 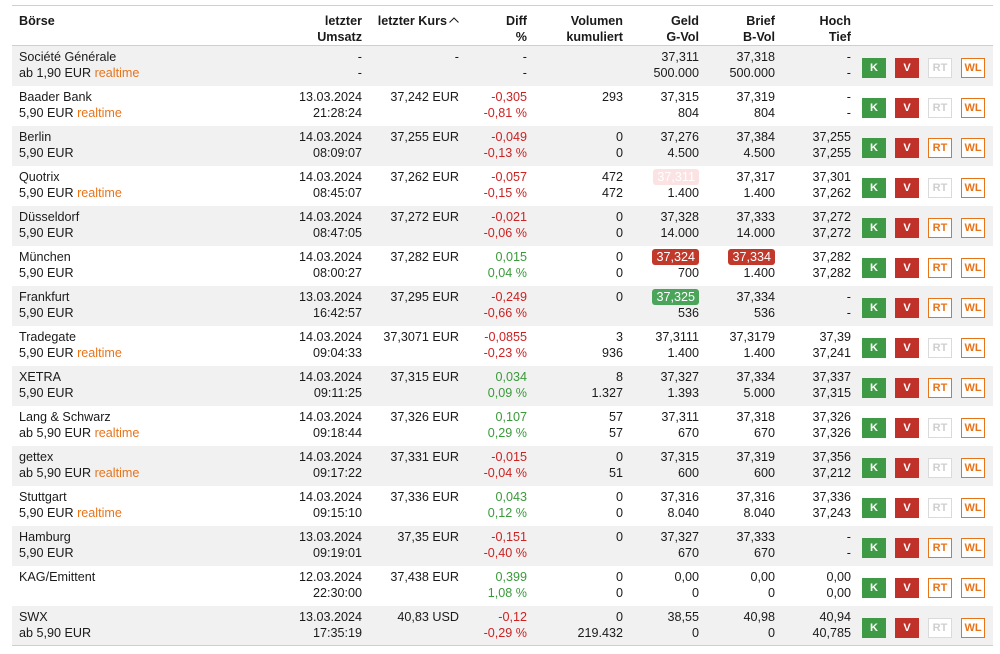 What do you see at coordinates (813, 25) in the screenshot?
I see `header-hoch: Hoch Tief` at bounding box center [813, 25].